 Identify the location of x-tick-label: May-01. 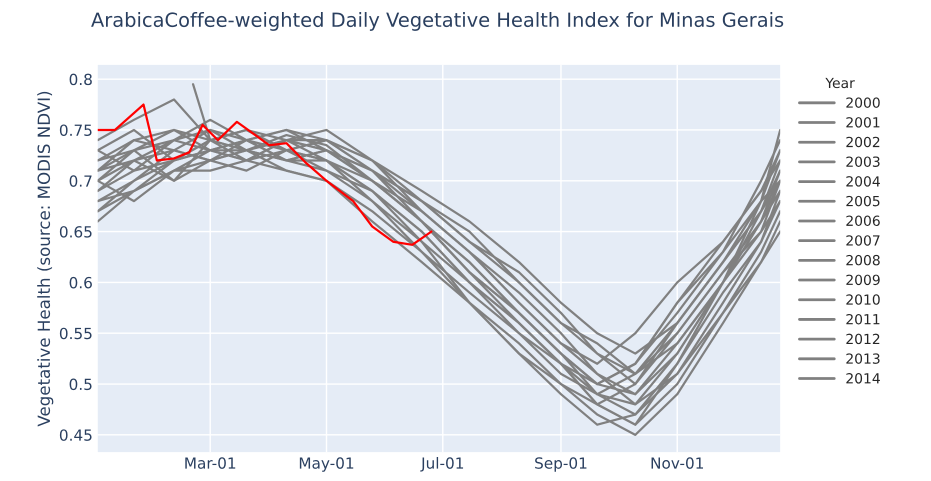
(327, 464).